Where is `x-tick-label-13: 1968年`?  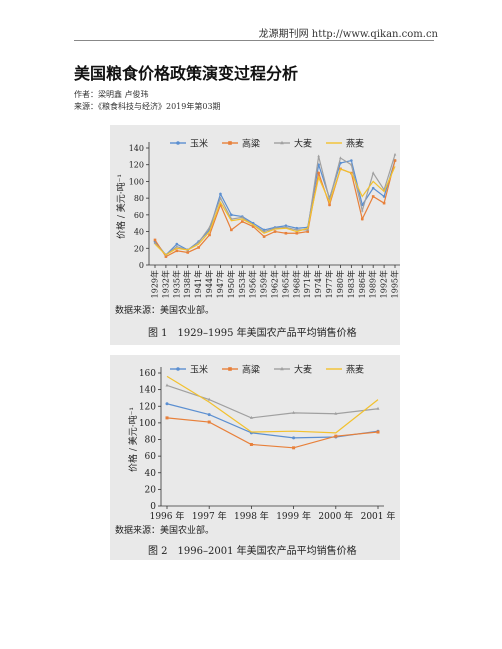 x-tick-label-13: 1968年 is located at coordinates (296, 284).